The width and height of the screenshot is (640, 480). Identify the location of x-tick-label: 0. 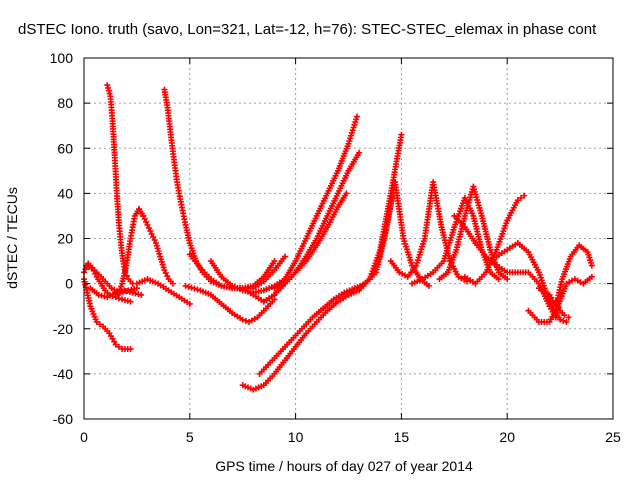
(84, 437).